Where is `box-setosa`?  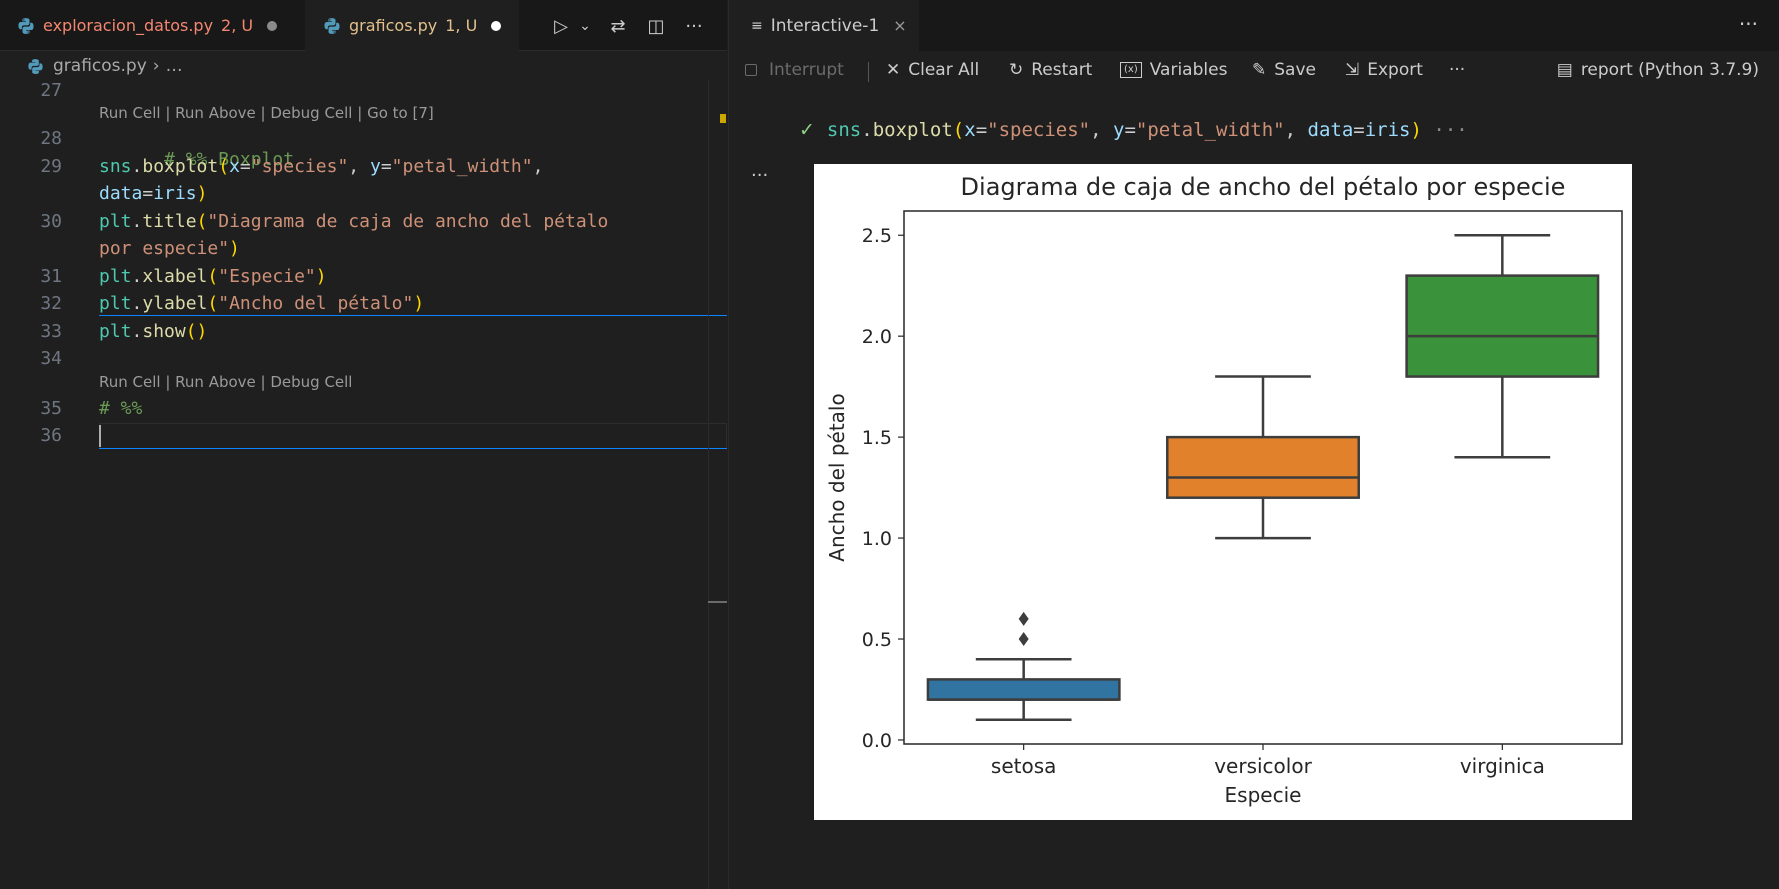 box-setosa is located at coordinates (1023, 689).